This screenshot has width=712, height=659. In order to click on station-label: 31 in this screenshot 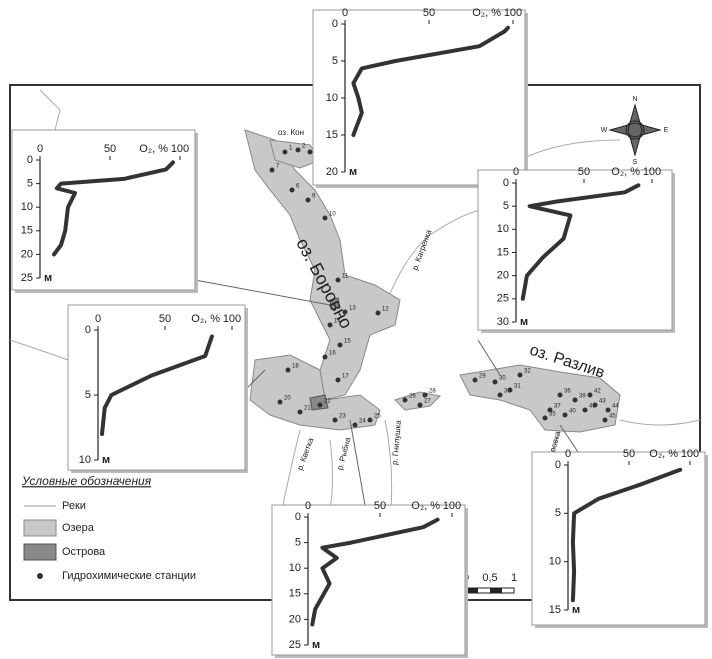, I will do `click(517, 387)`.